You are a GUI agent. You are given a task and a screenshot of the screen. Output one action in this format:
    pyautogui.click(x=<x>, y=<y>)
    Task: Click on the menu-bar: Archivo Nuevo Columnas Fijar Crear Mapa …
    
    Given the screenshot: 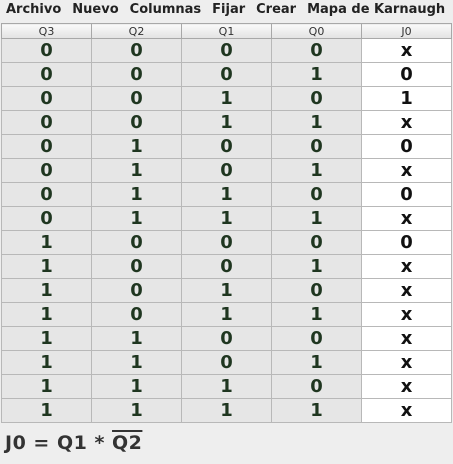 What is the action you would take?
    pyautogui.click(x=226, y=10)
    